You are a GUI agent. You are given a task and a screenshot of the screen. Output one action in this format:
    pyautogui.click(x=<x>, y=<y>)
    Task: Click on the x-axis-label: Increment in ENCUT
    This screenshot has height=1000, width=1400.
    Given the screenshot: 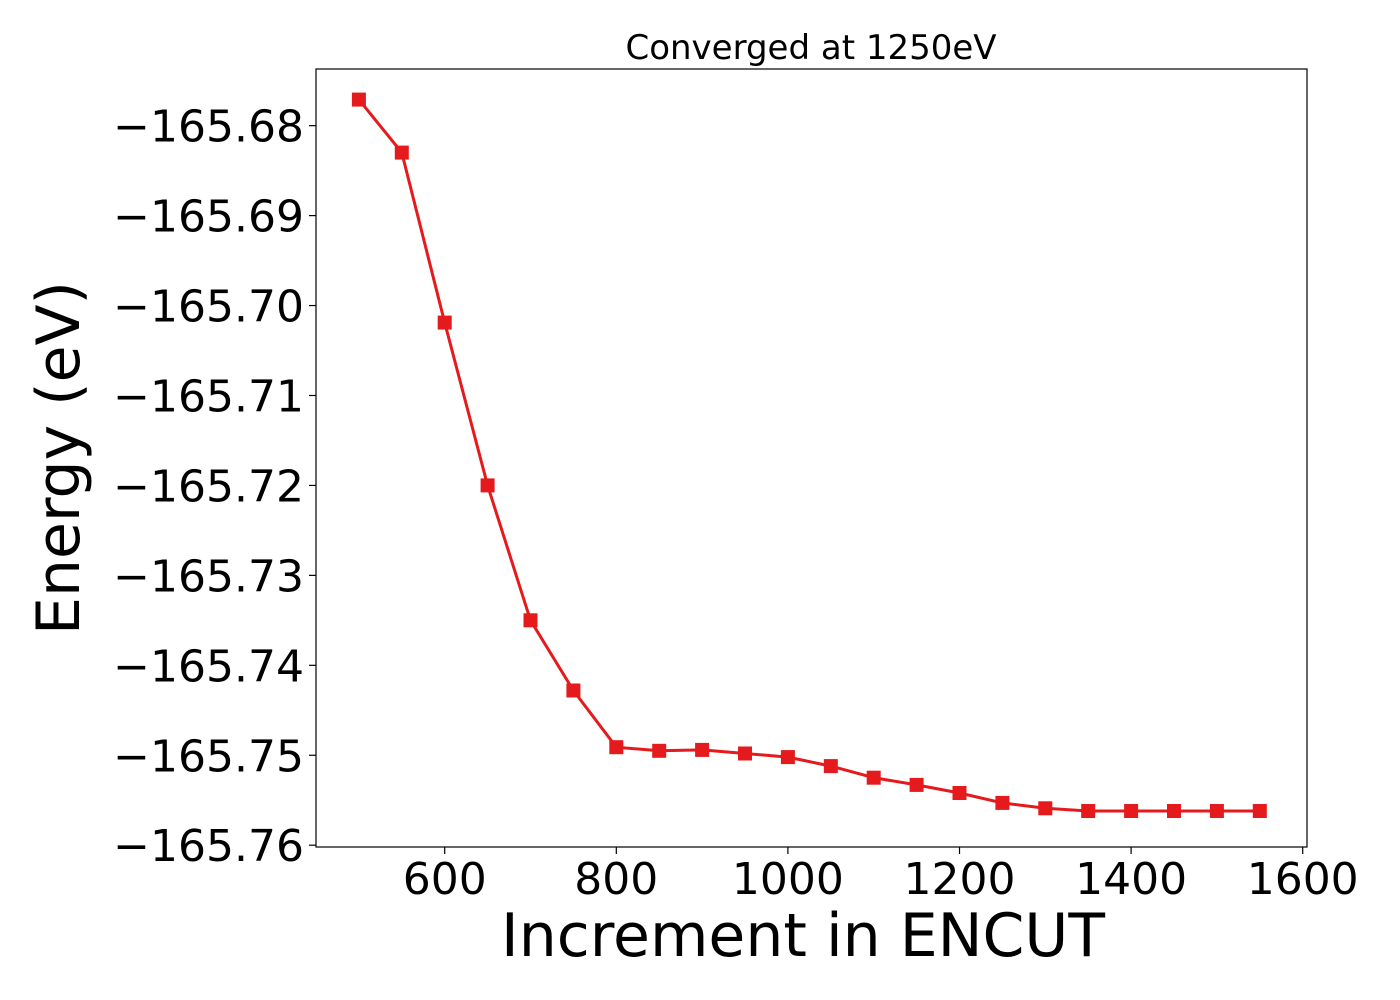 What is the action you would take?
    pyautogui.click(x=803, y=936)
    